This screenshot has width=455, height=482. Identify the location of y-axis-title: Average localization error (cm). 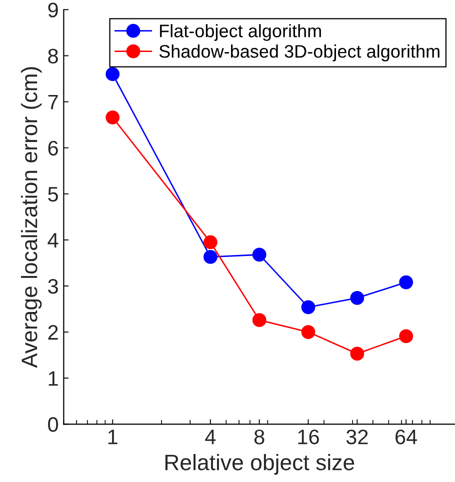
(31, 217).